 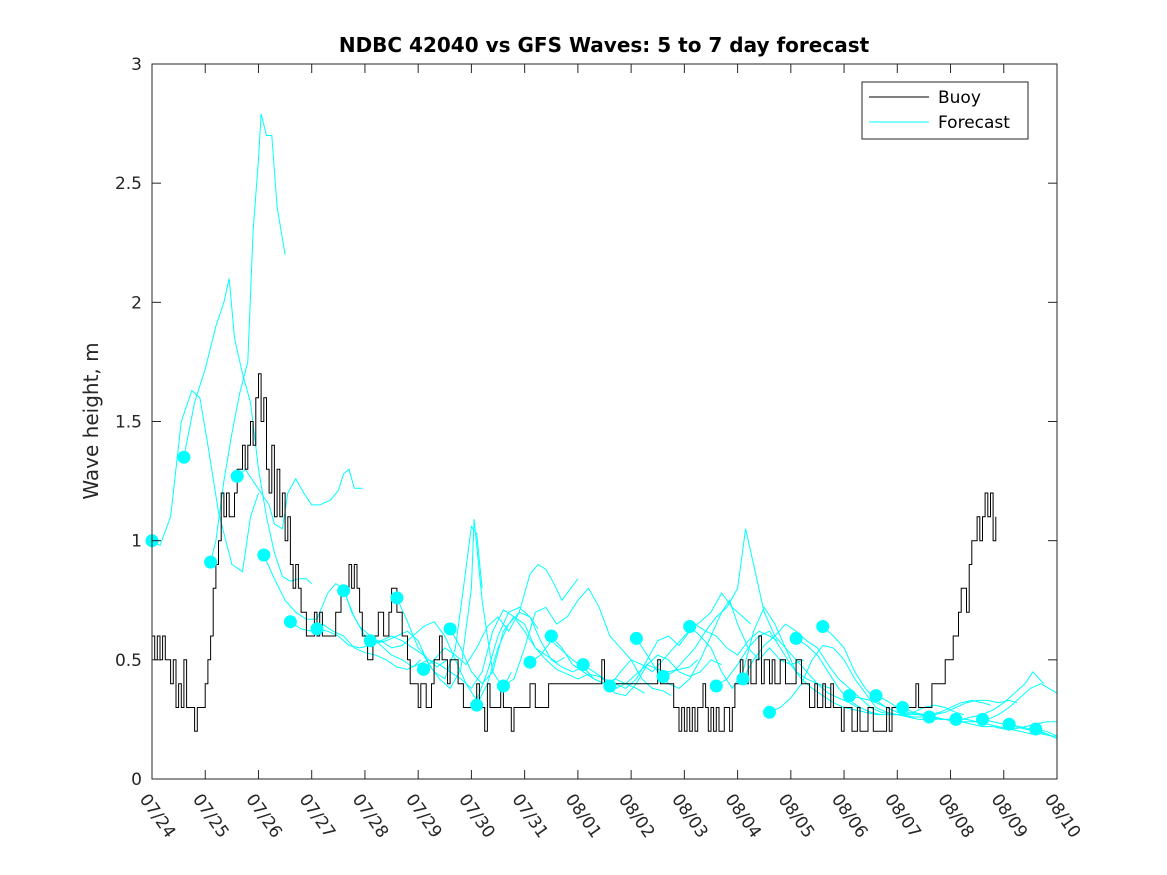 What do you see at coordinates (128, 184) in the screenshot?
I see `y-tick-label-5: 2.5` at bounding box center [128, 184].